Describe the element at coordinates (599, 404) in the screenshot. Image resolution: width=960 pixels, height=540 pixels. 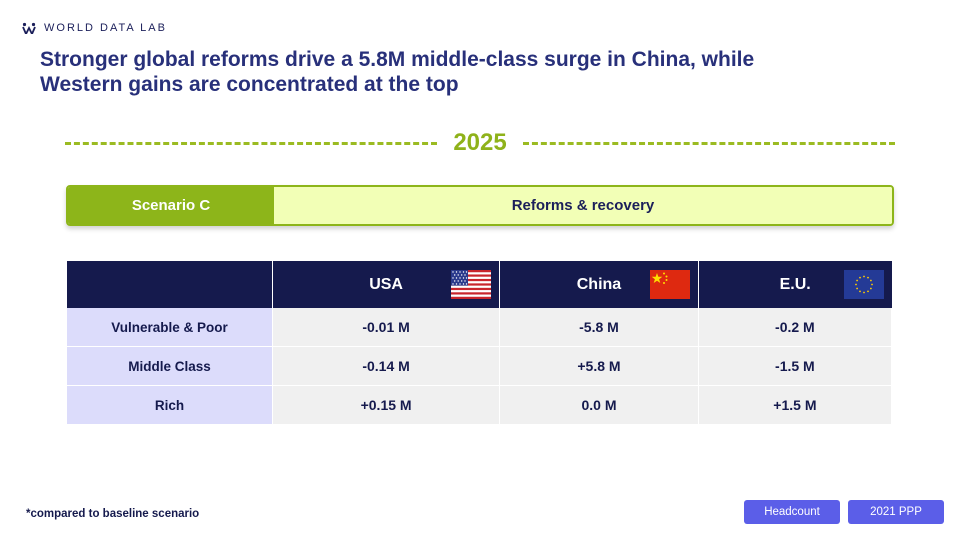
I see `table-cell: 0.0 M` at that location.